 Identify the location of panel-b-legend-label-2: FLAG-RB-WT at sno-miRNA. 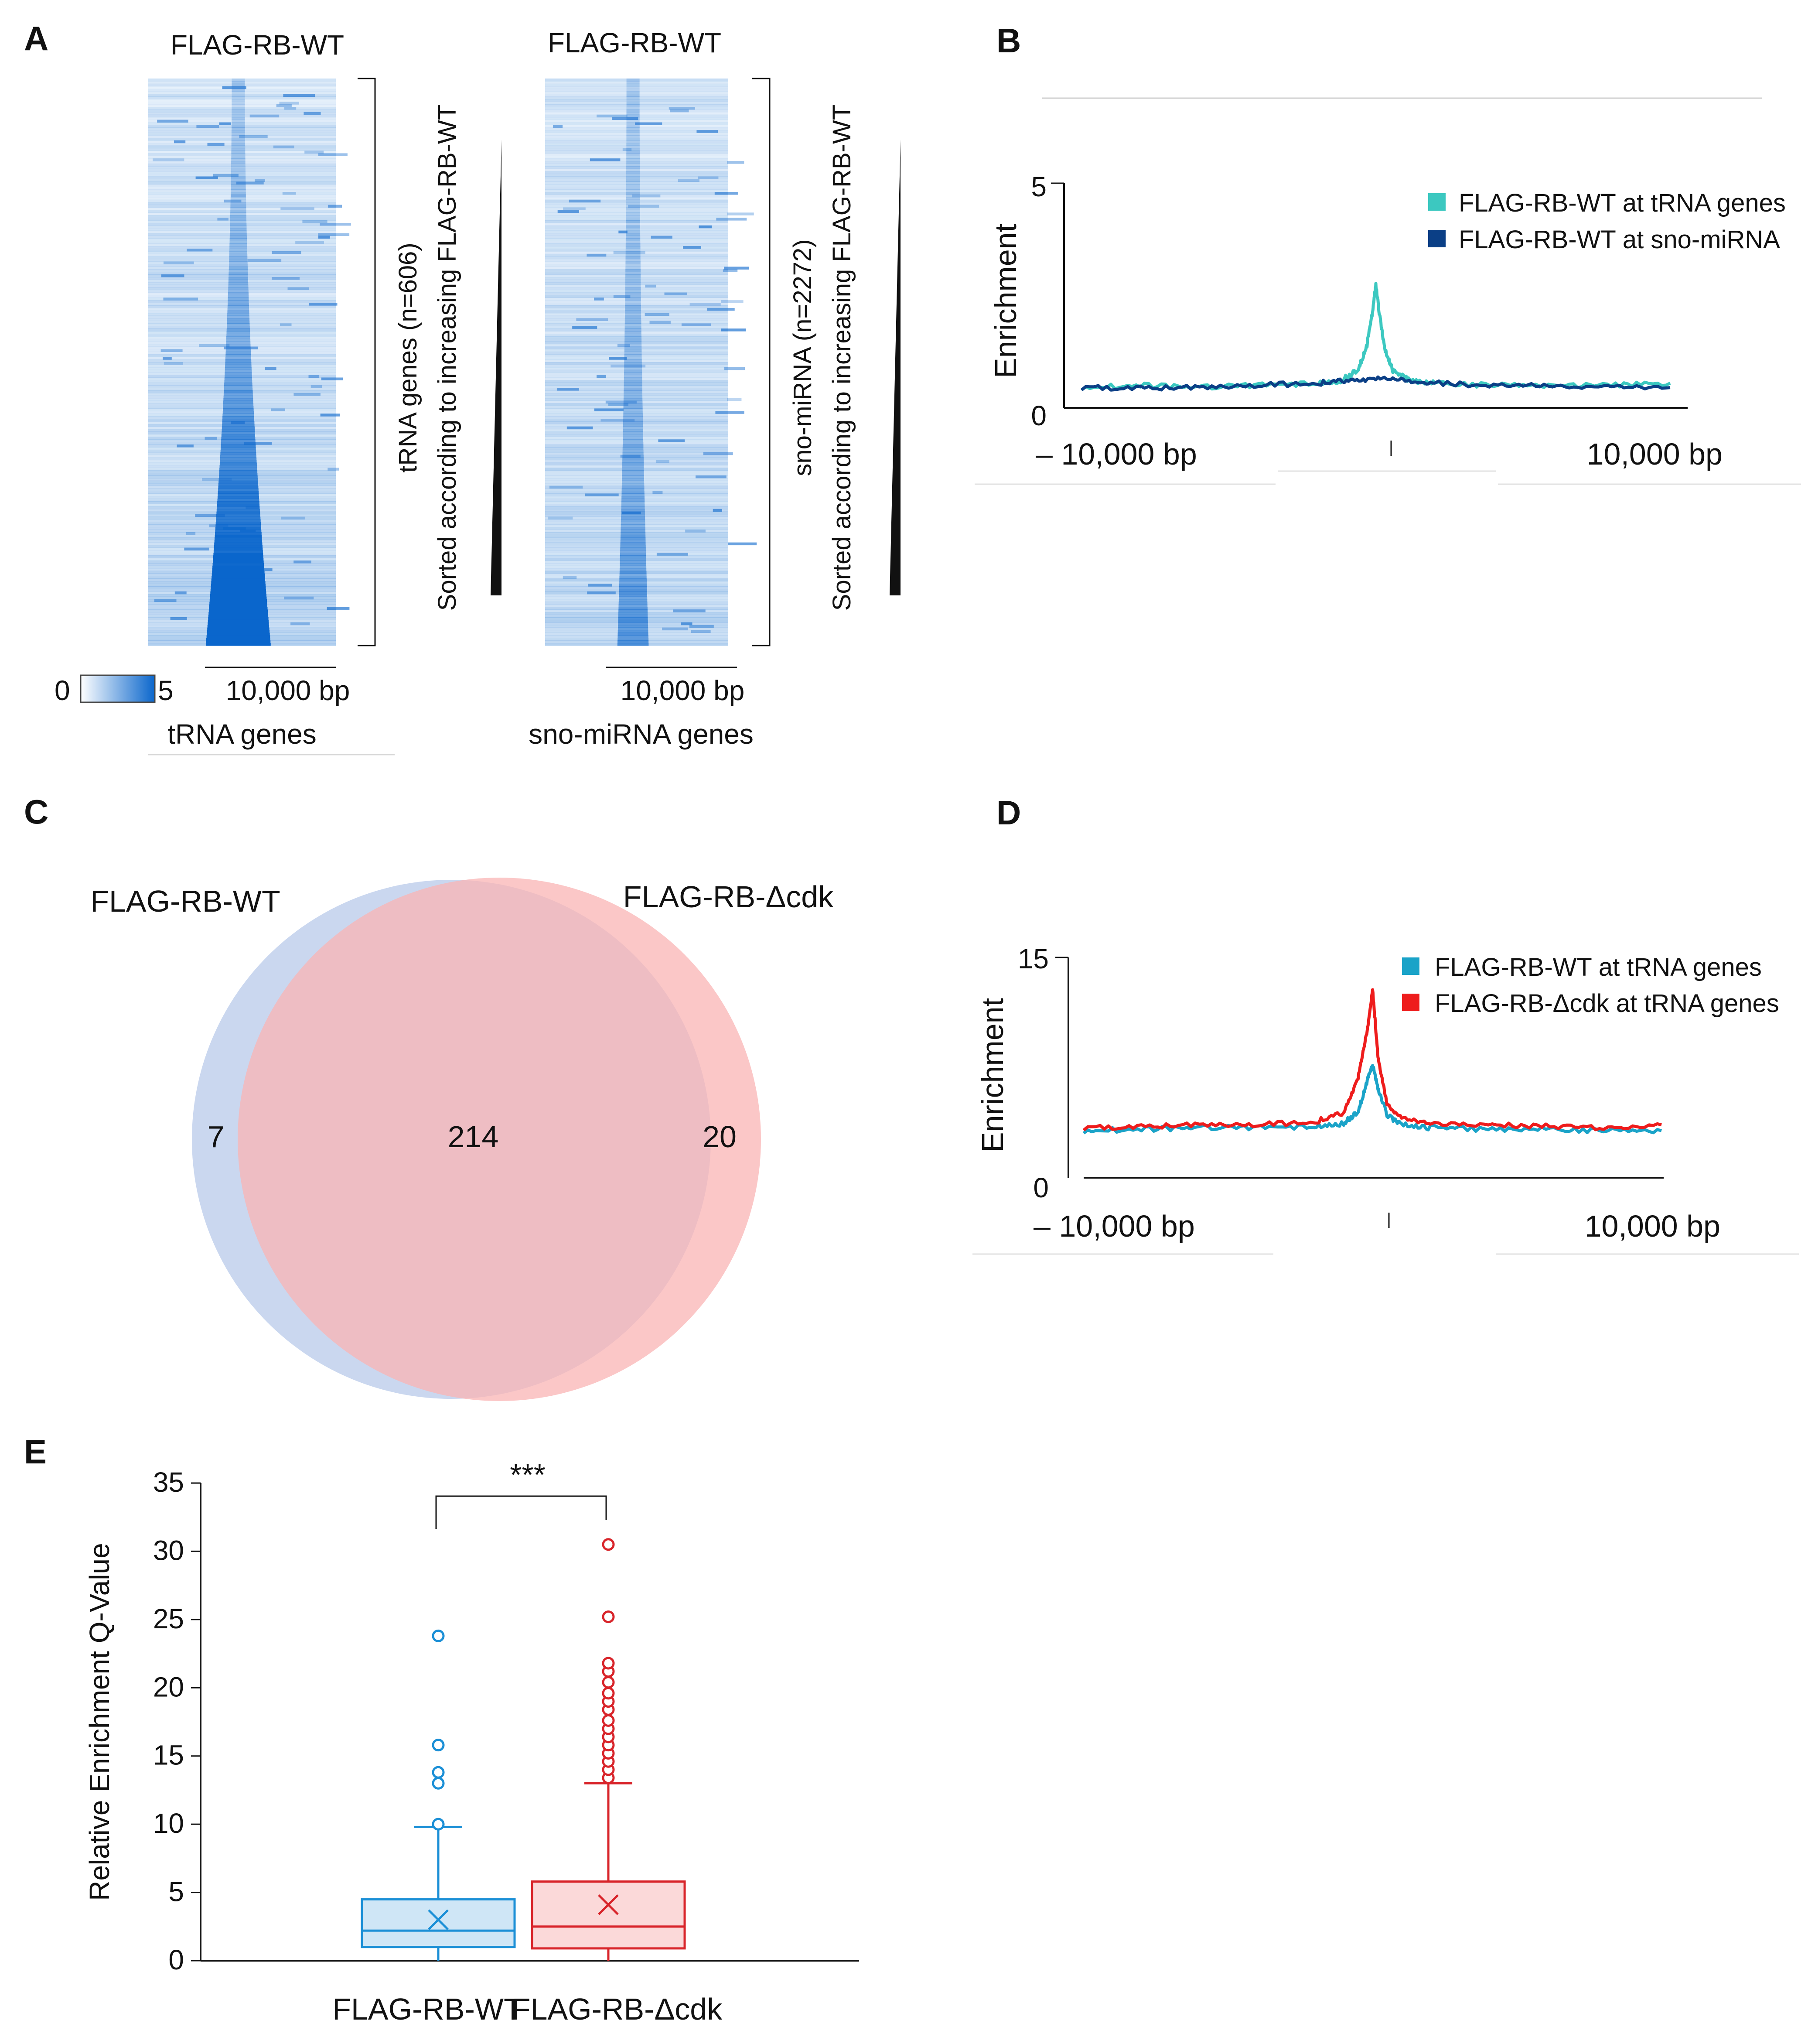
(1619, 240).